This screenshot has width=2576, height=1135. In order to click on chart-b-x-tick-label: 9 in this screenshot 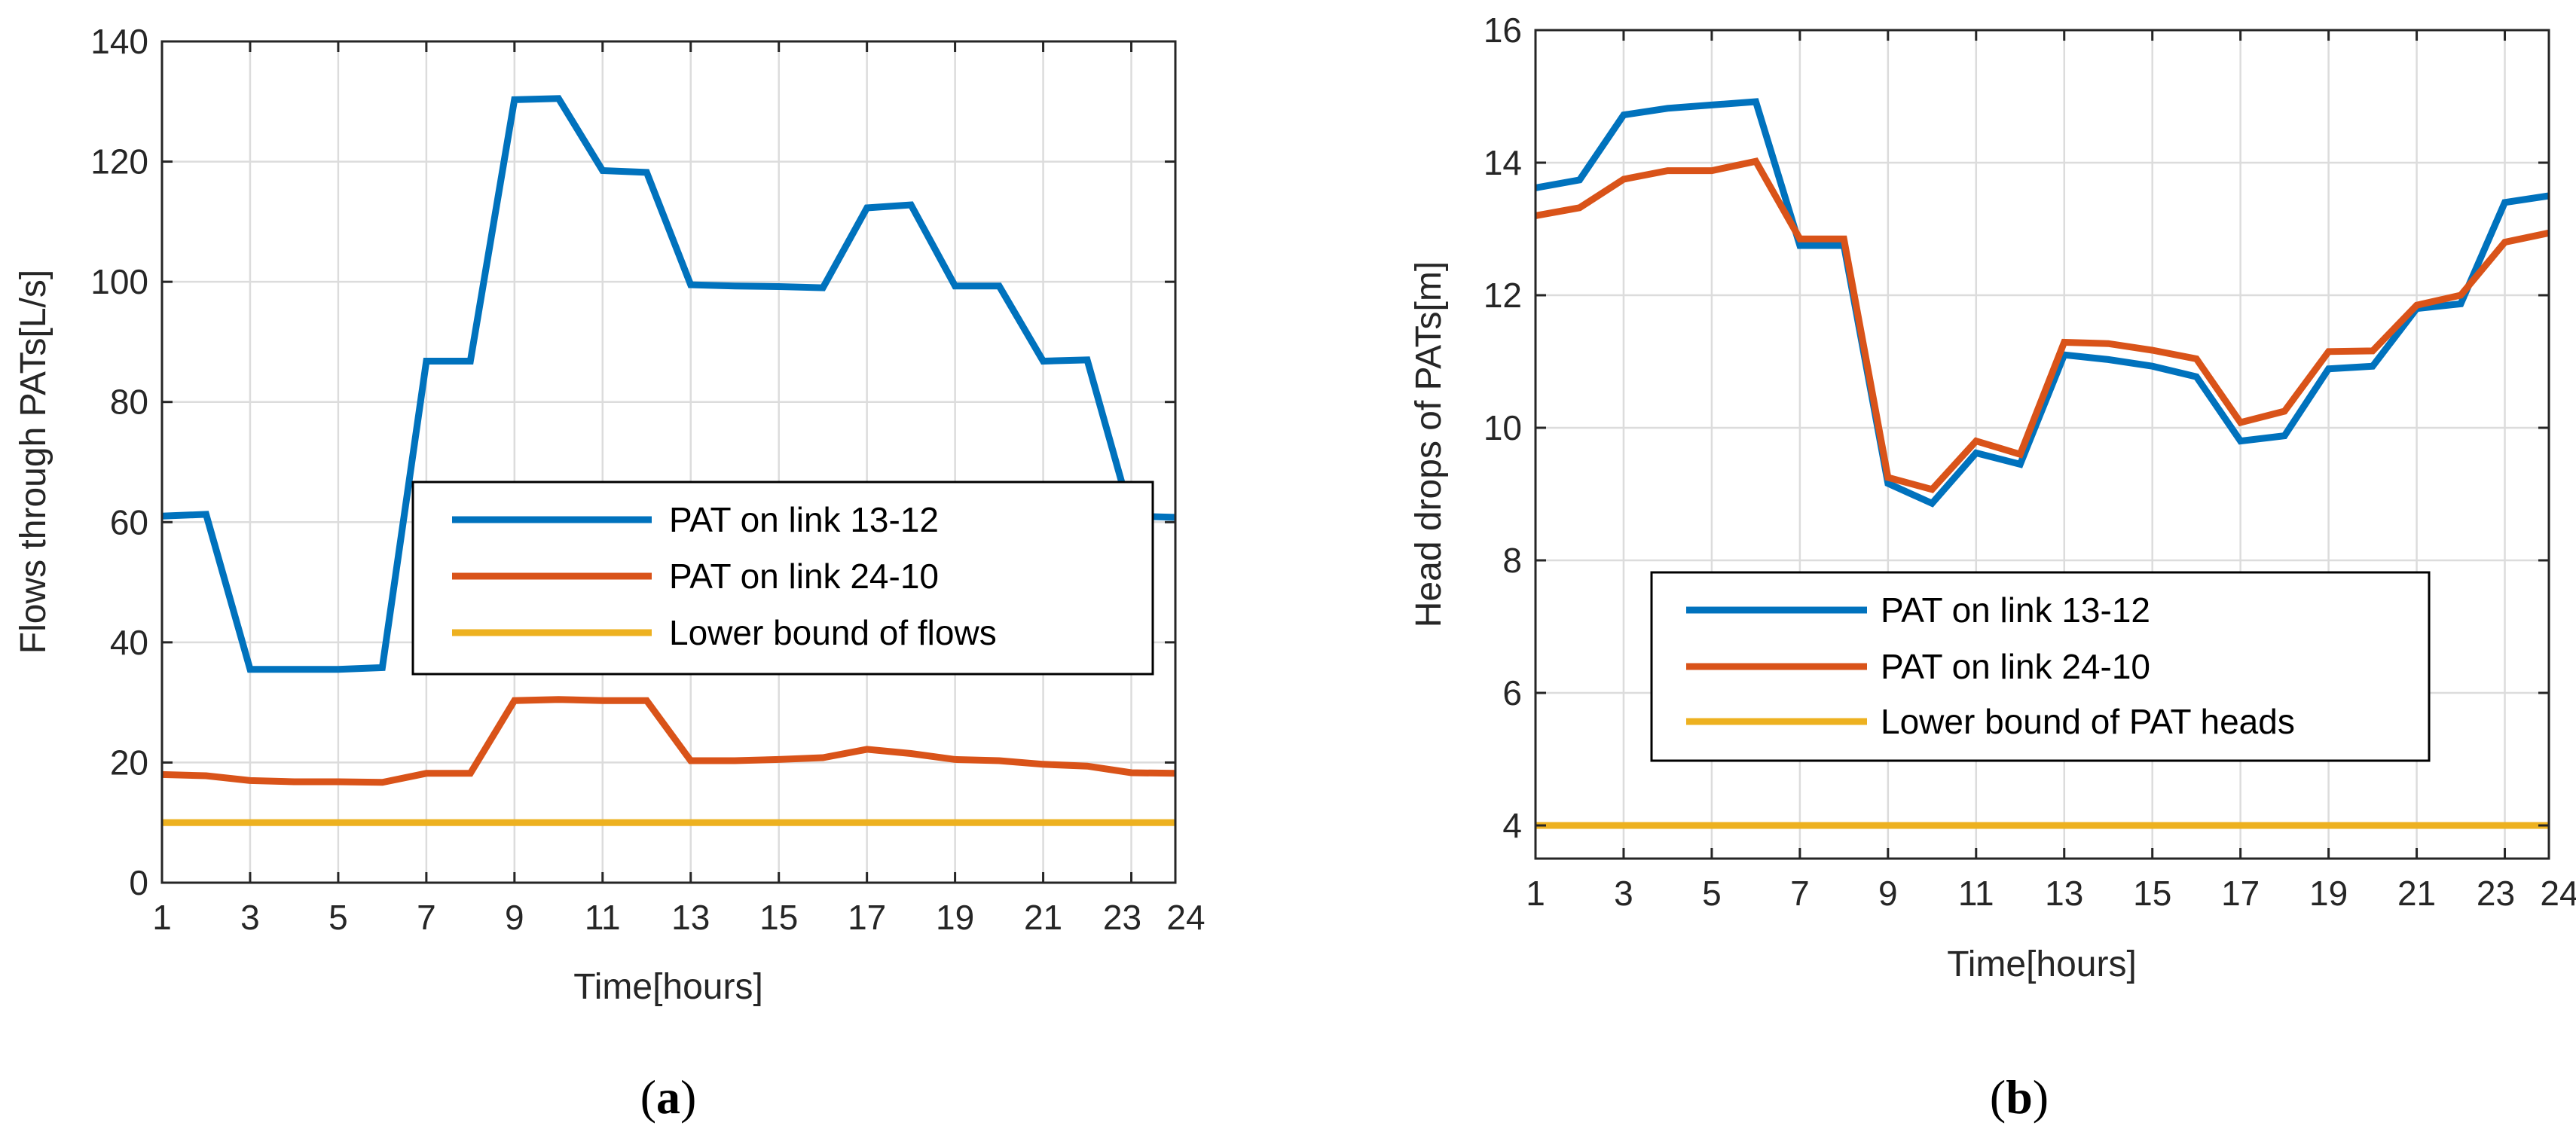, I will do `click(1888, 893)`.